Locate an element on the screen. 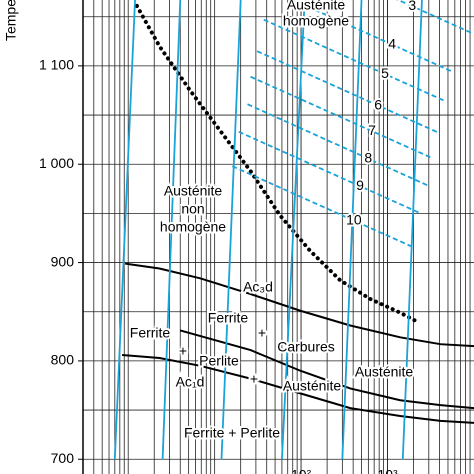 The height and width of the screenshot is (474, 474). y-tick-label: 900 is located at coordinates (63, 261).